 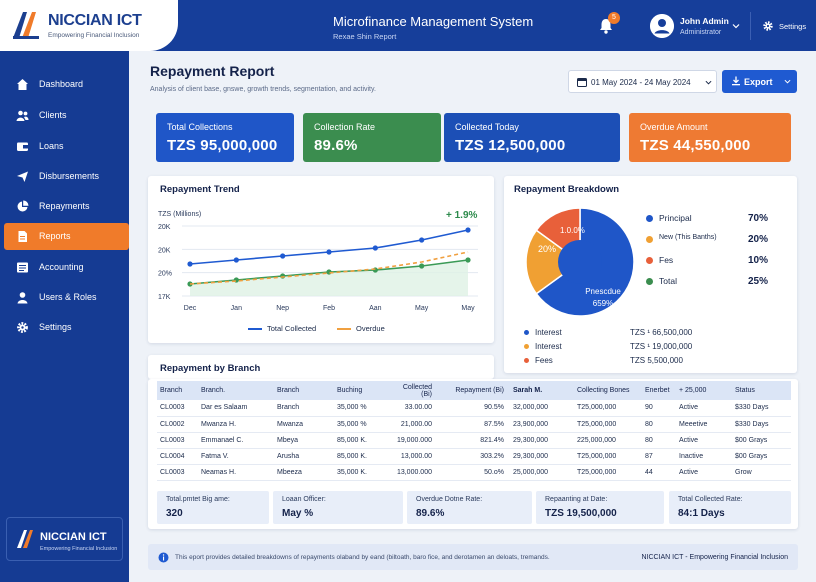 I want to click on cell-branch: Branch, so click(x=304, y=408).